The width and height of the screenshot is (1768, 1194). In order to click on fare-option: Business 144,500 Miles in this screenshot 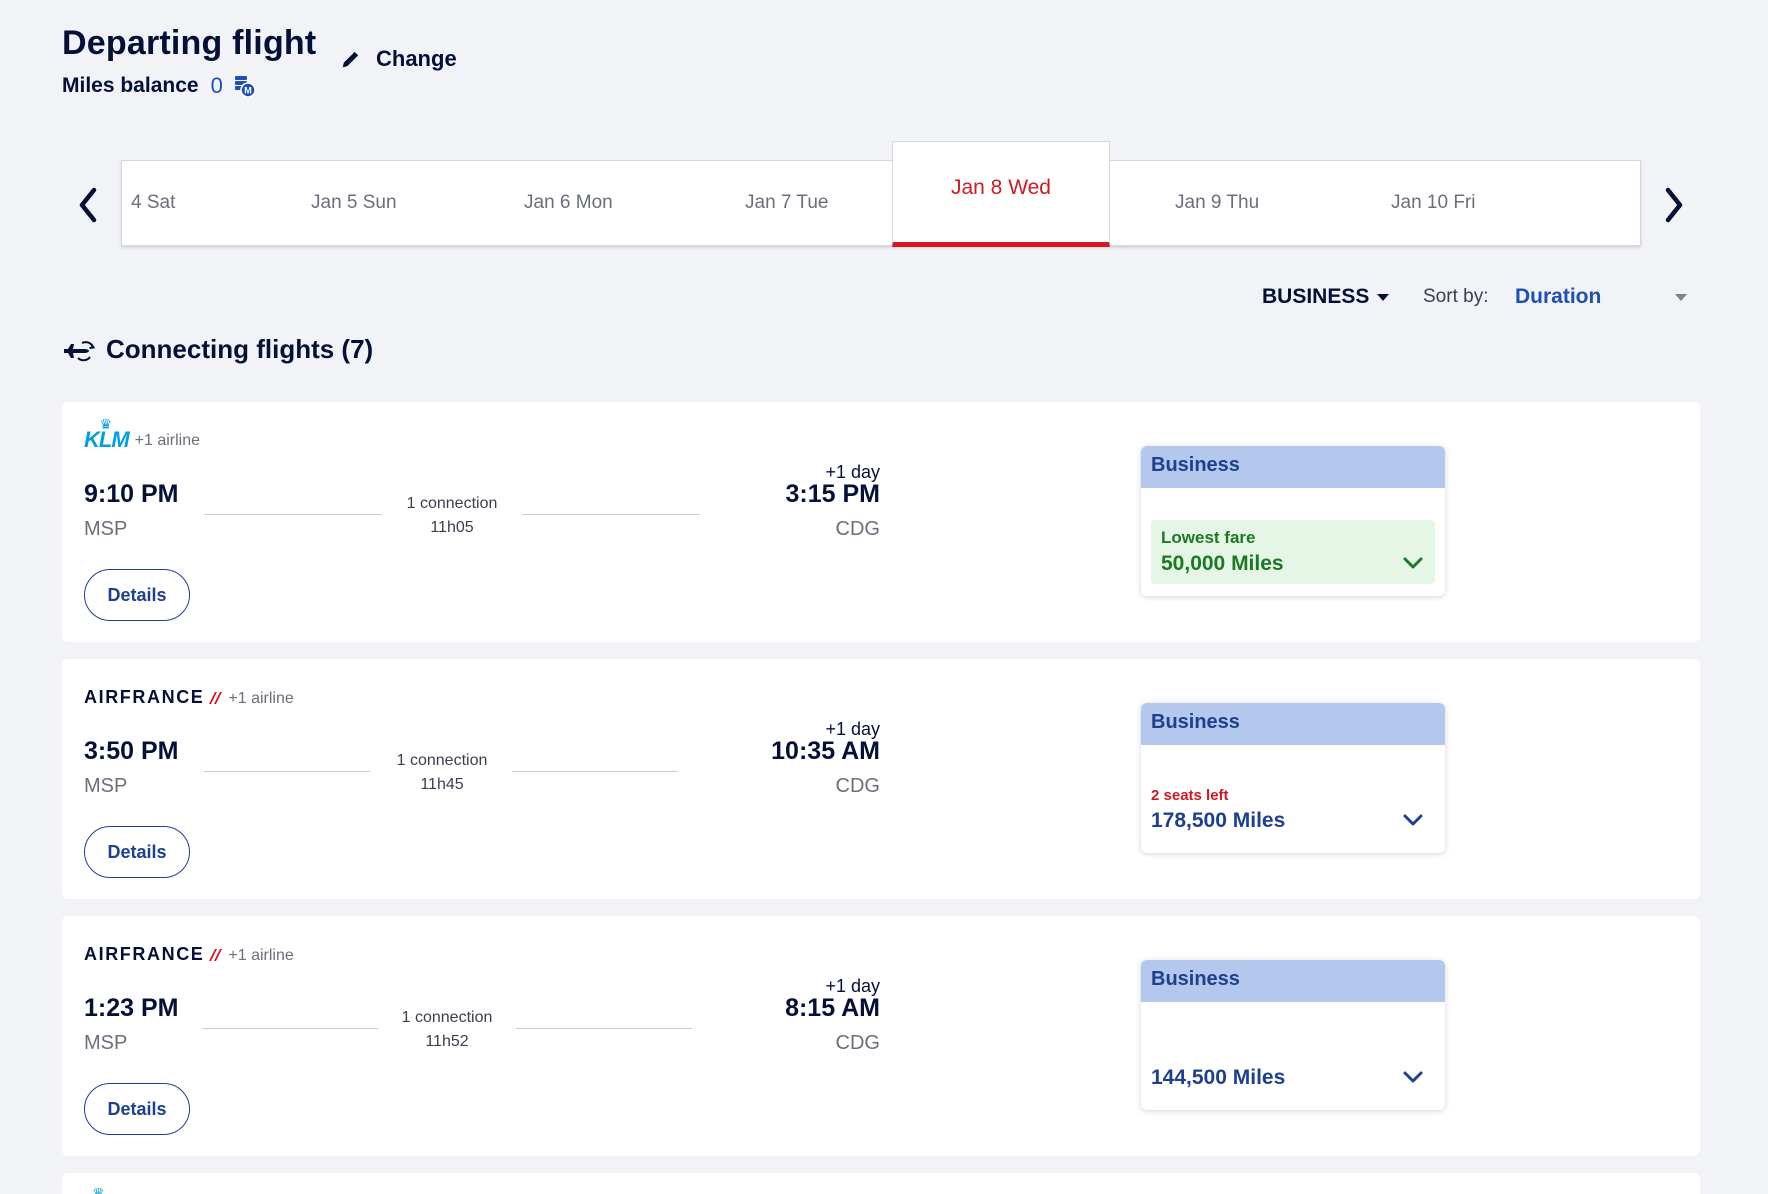, I will do `click(1293, 1035)`.